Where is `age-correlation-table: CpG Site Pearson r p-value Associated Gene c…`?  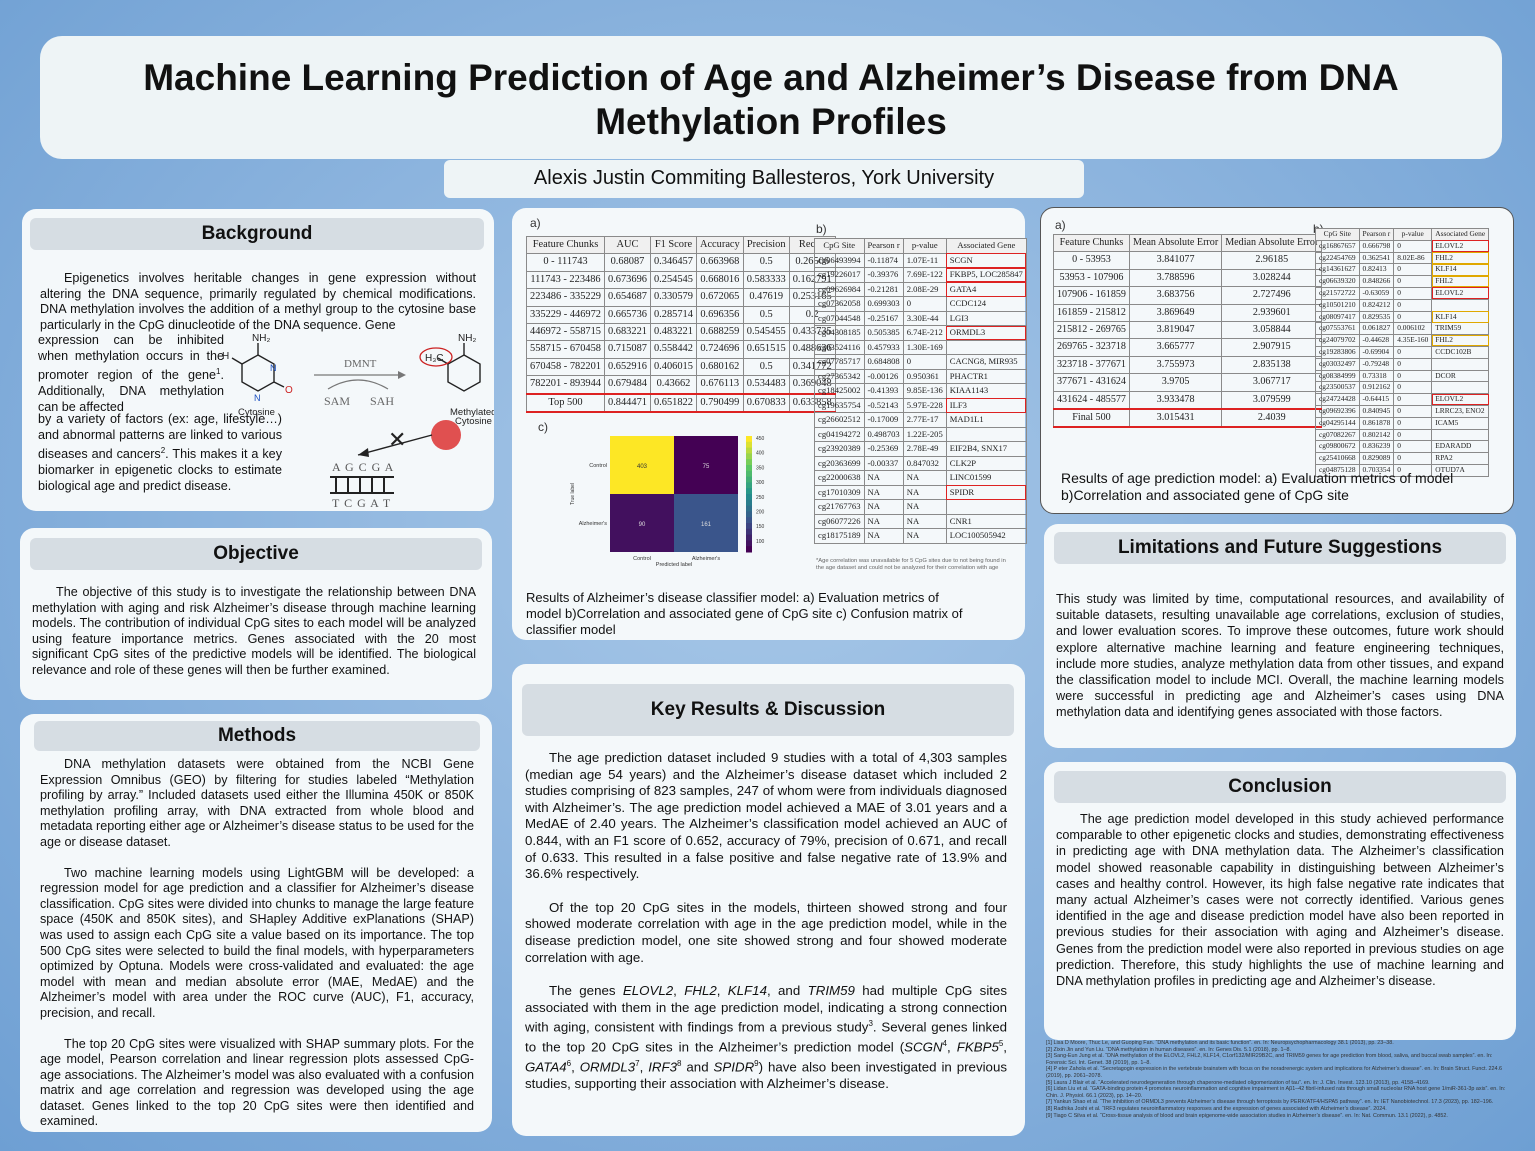
age-correlation-table: CpG Site Pearson r p-value Associated Gene c… is located at coordinates (1402, 352).